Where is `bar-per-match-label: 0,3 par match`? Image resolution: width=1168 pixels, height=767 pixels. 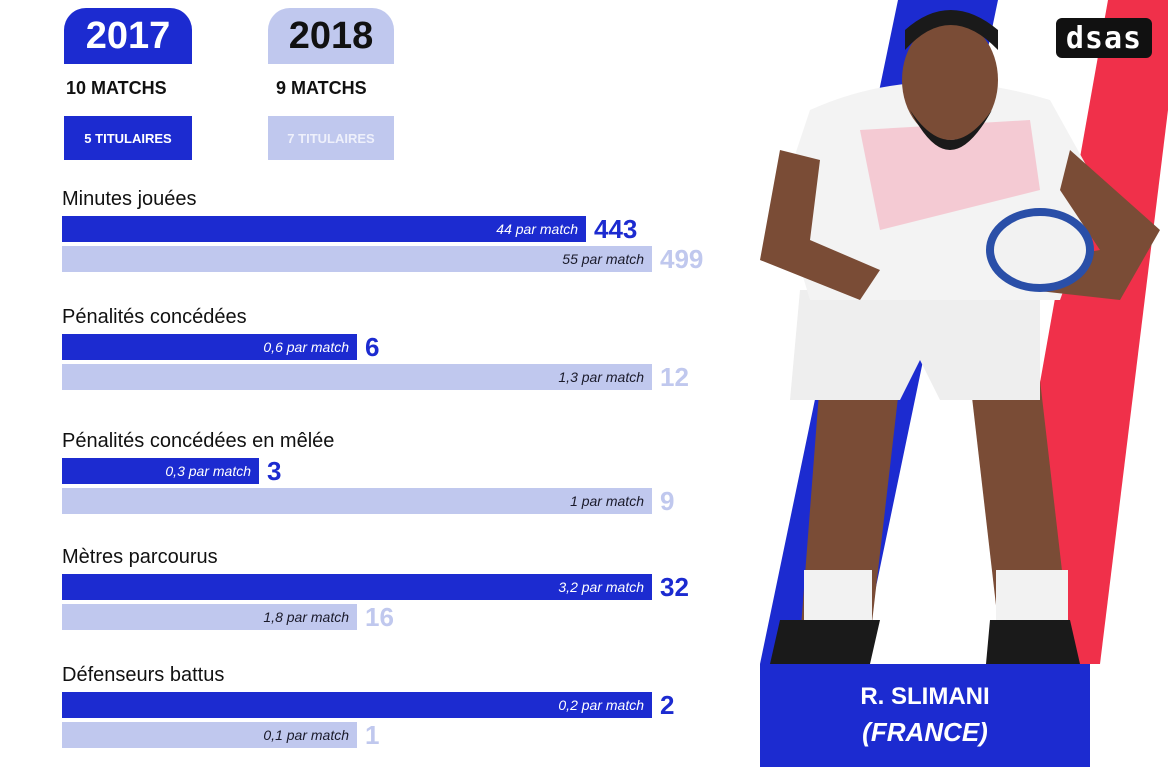 bar-per-match-label: 0,3 par match is located at coordinates (208, 471).